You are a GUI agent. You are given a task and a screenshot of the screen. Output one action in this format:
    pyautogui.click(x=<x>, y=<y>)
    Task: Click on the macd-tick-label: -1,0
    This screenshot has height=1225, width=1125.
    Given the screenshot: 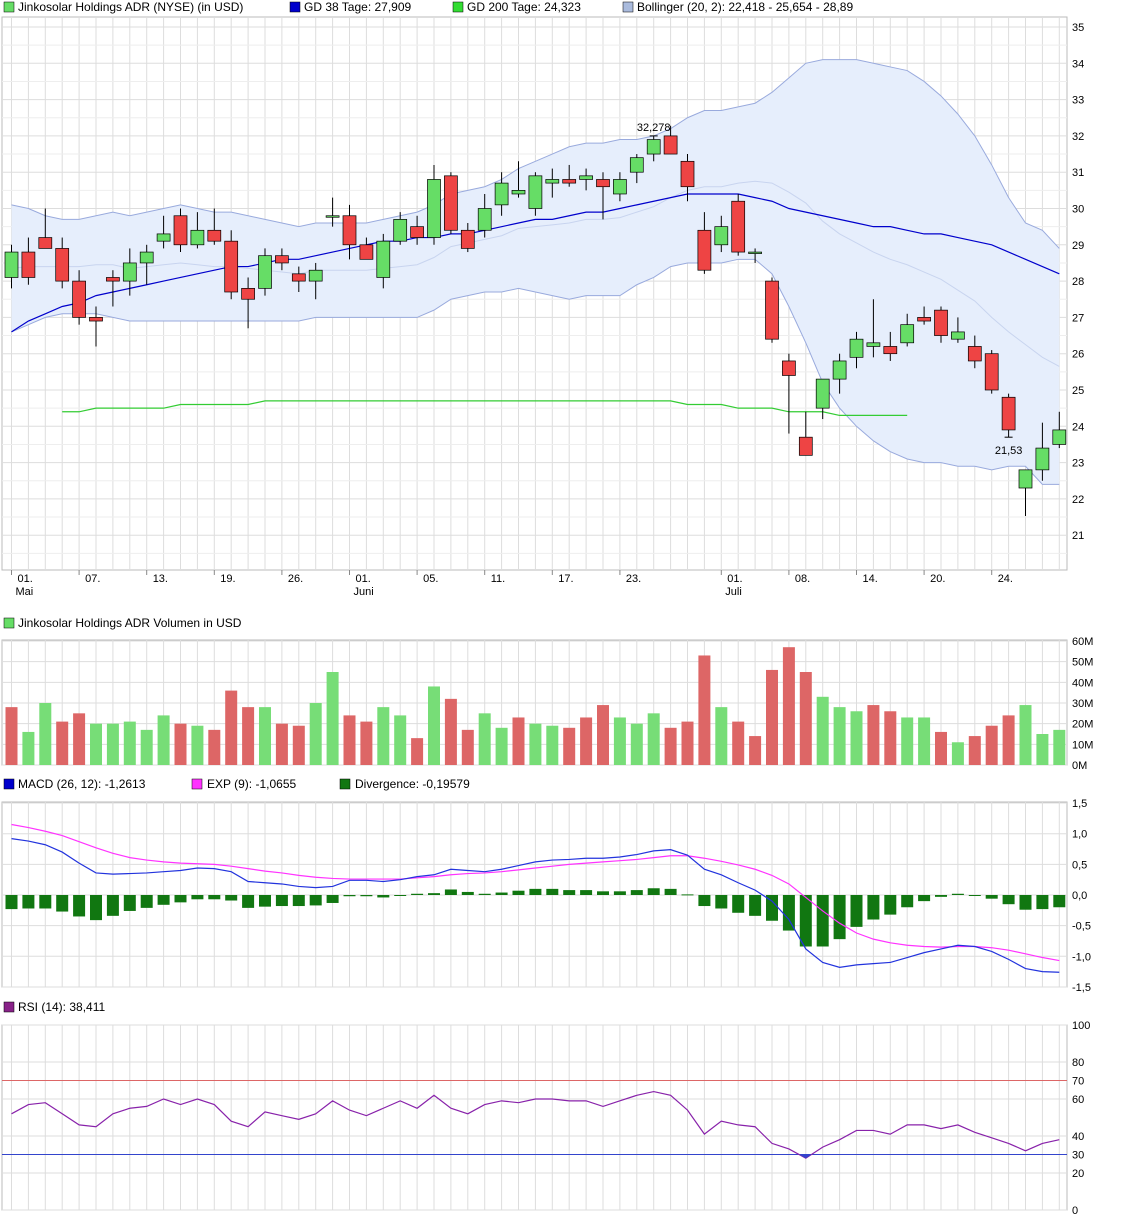 What is the action you would take?
    pyautogui.click(x=1081, y=957)
    